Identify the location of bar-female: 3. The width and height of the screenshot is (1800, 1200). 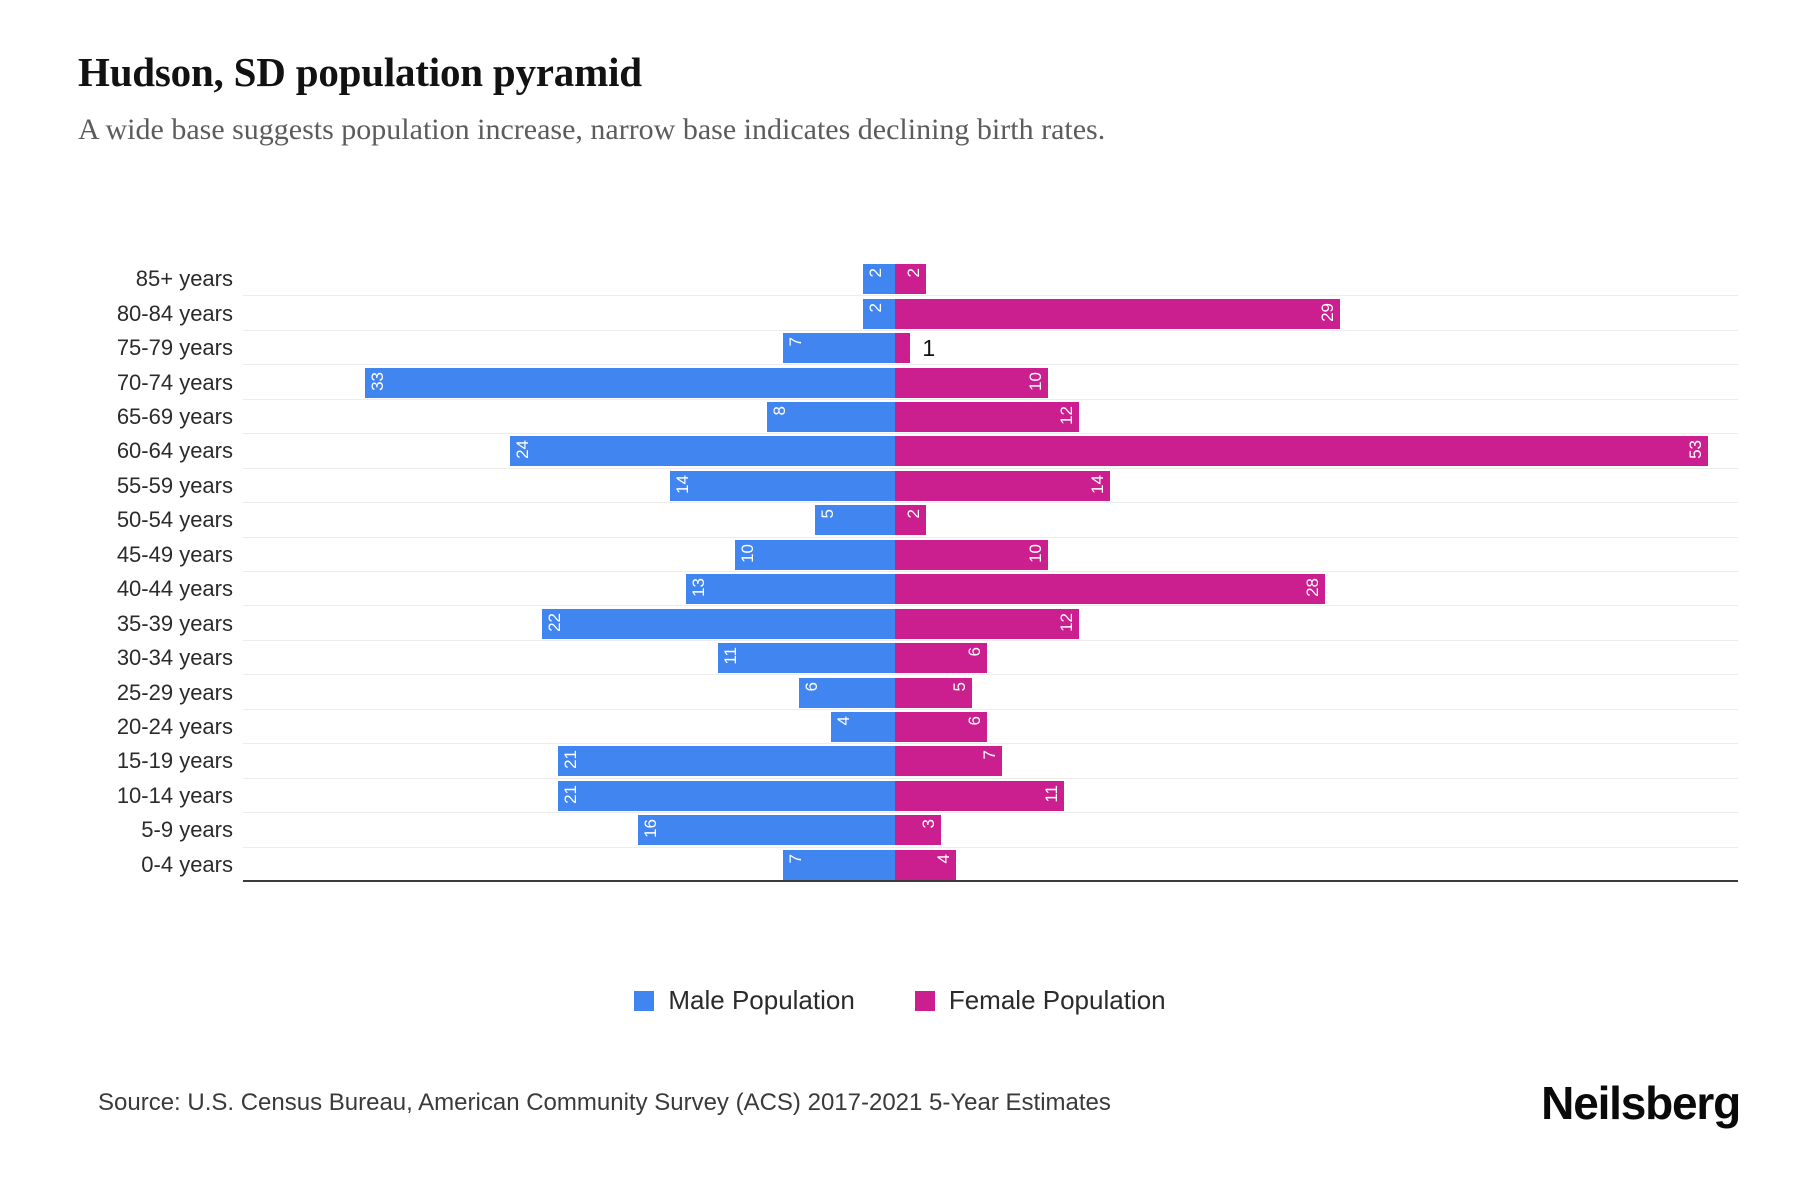
(918, 830).